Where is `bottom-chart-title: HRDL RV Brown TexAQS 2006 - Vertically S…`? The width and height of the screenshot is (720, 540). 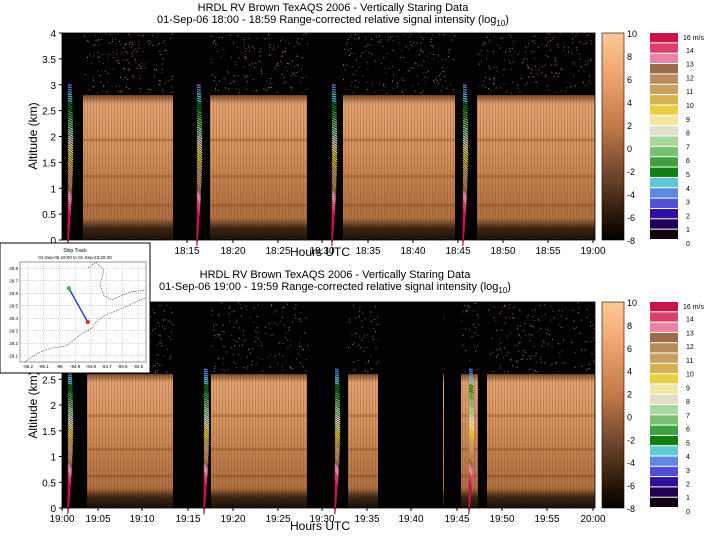 bottom-chart-title: HRDL RV Brown TexAQS 2006 - Vertically S… is located at coordinates (336, 275).